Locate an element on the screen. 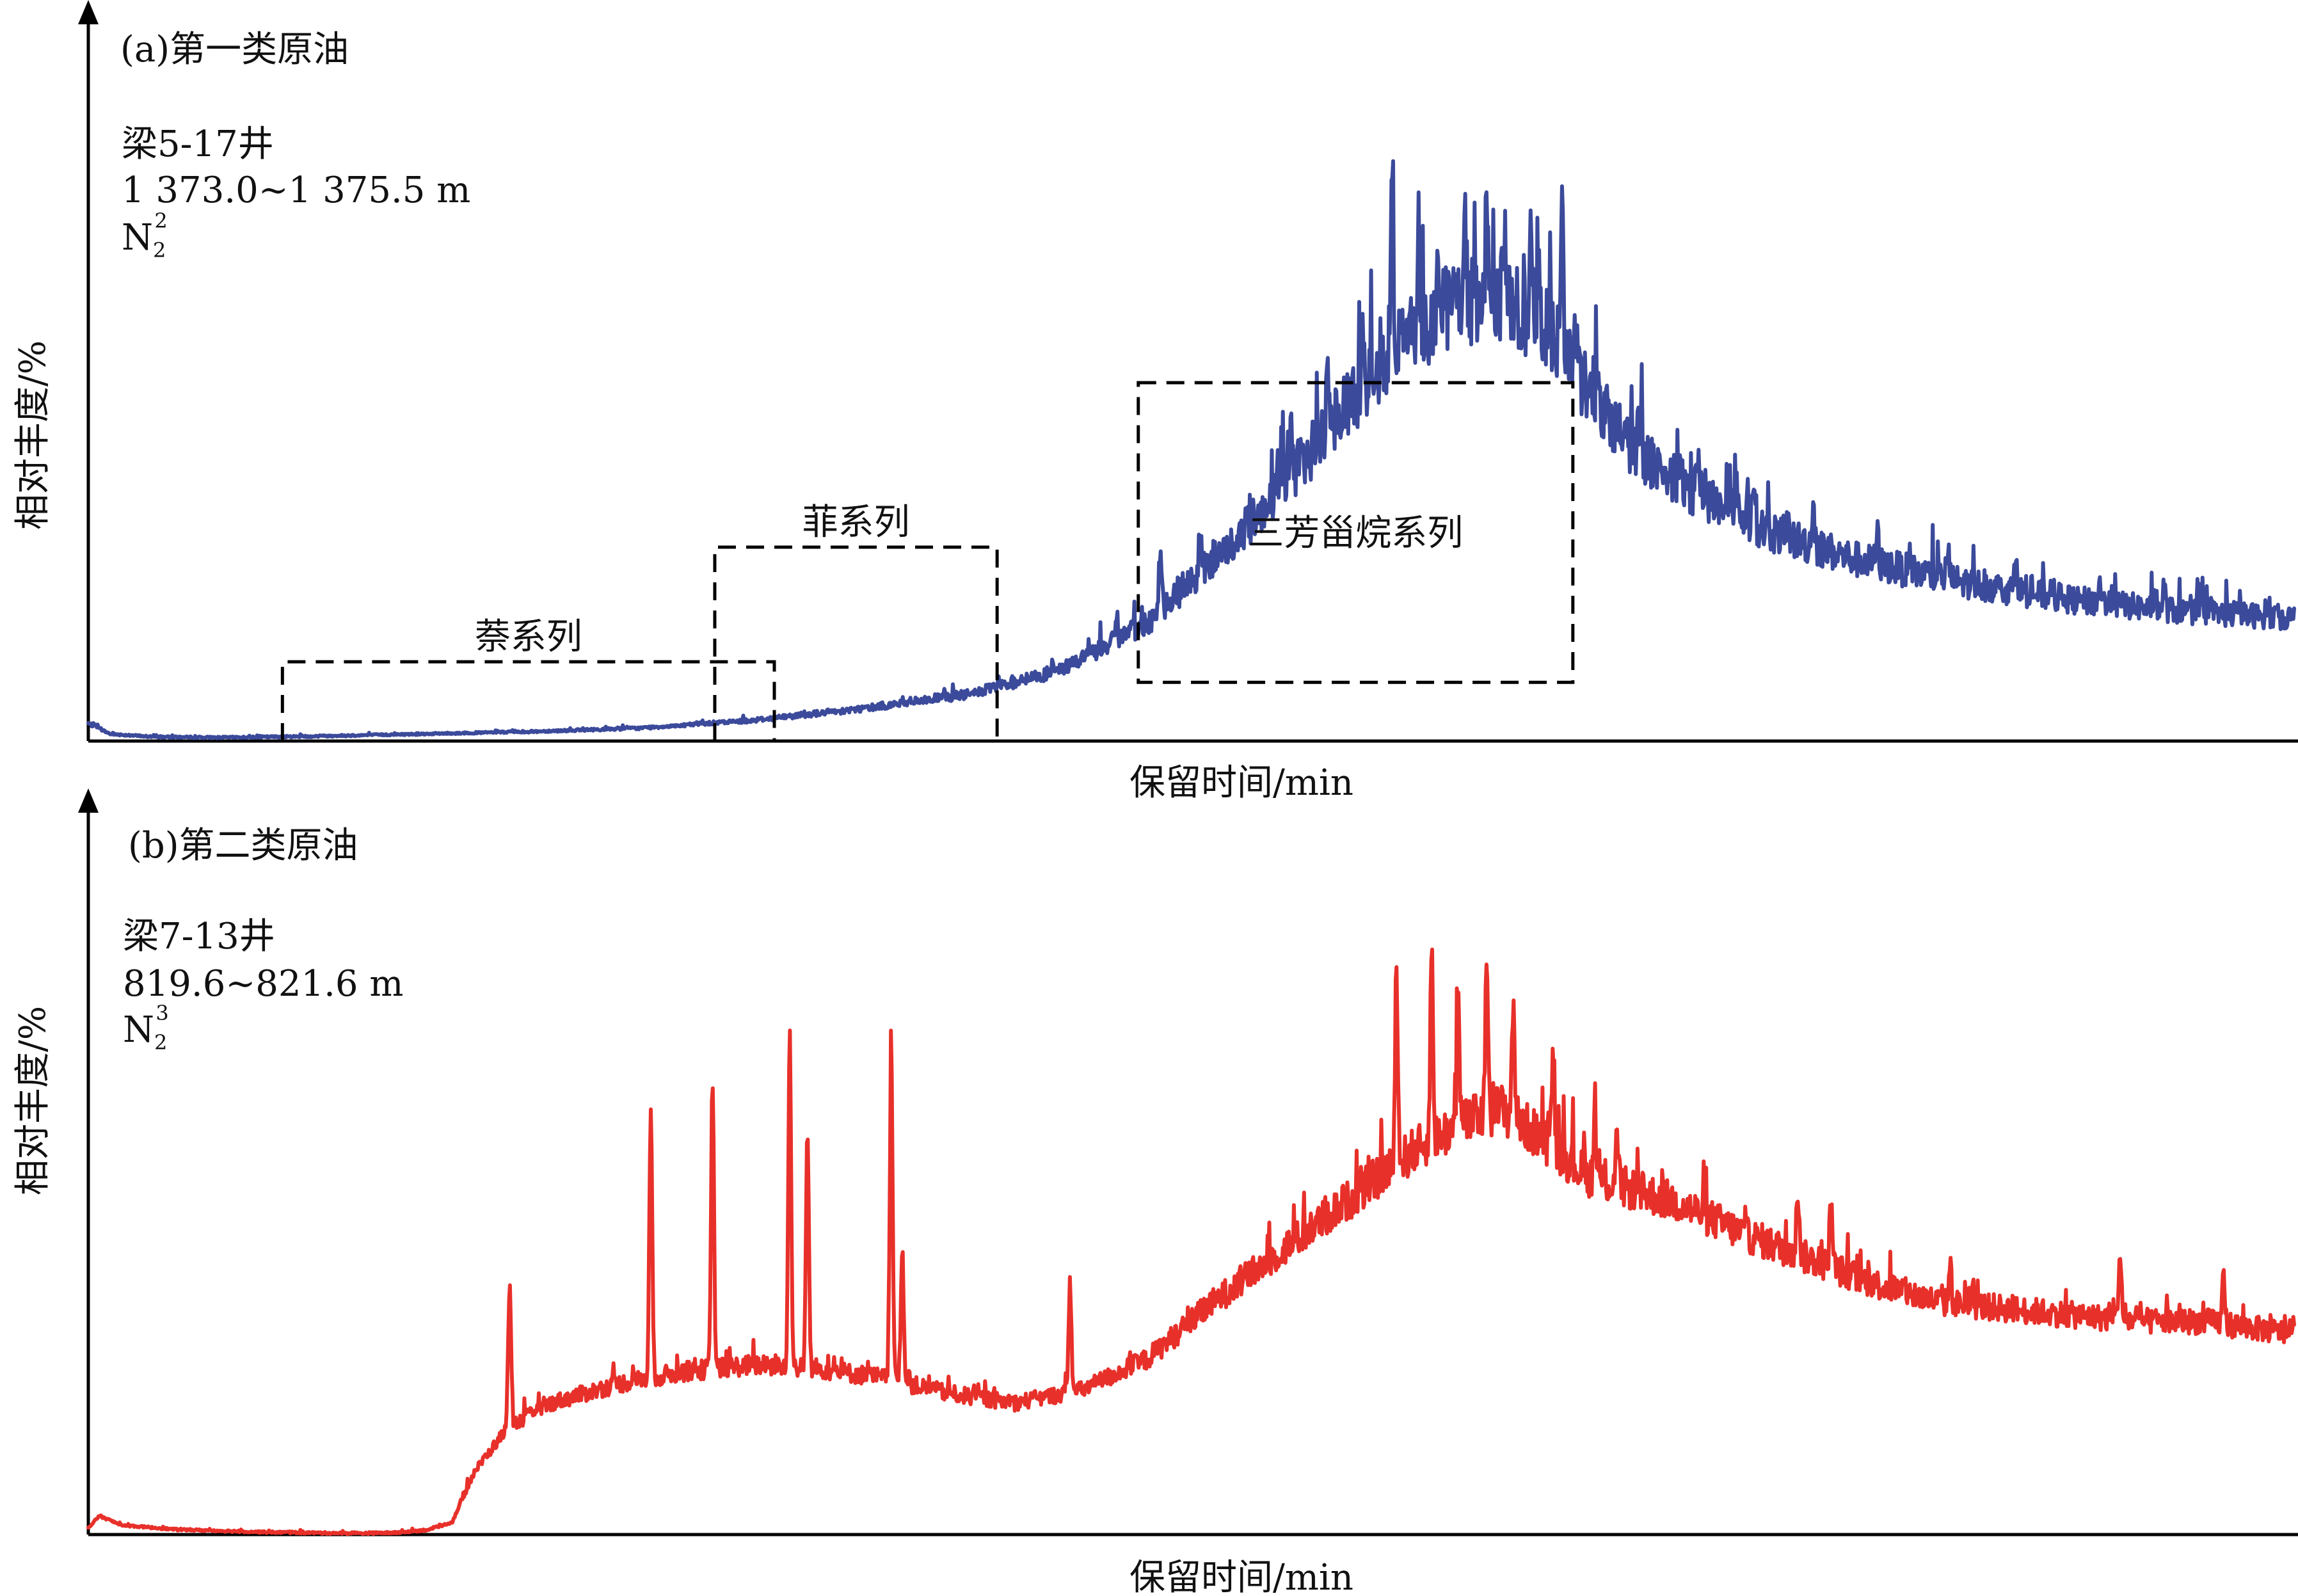 The image size is (2298, 1596). formation-a: N2 2 is located at coordinates (145, 235).